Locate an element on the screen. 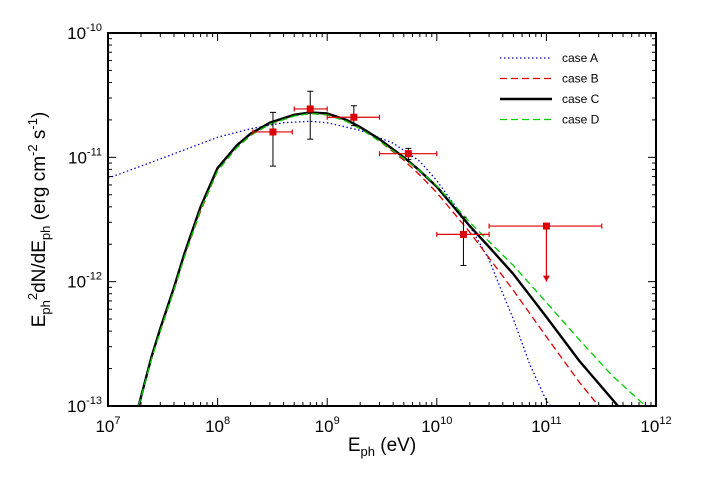 The image size is (706, 494). legend-label: case A is located at coordinates (580, 58).